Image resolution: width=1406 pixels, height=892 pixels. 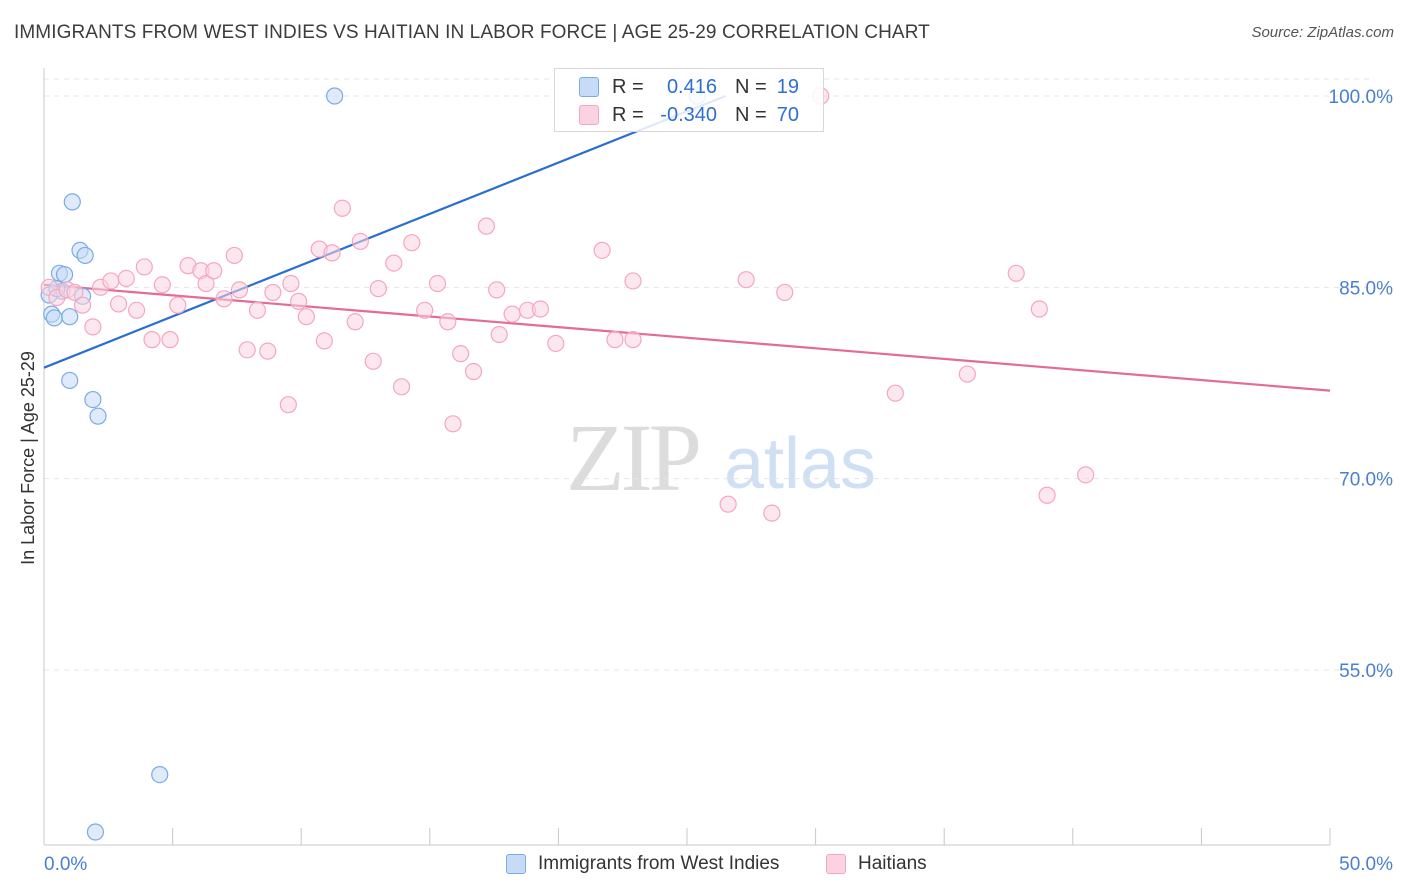 I want to click on legend-label: Haitians, so click(x=892, y=863).